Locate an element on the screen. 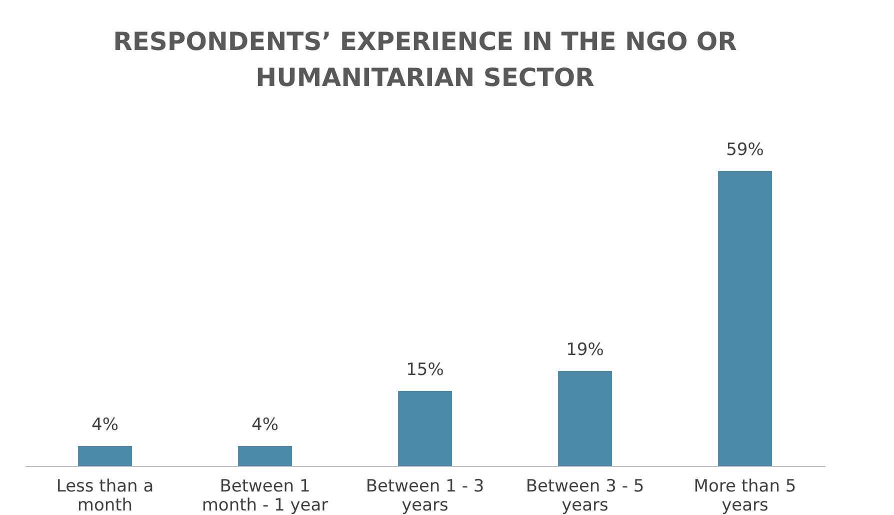 This screenshot has height=515, width=894. x-tick-label: Less than a month is located at coordinates (105, 495).